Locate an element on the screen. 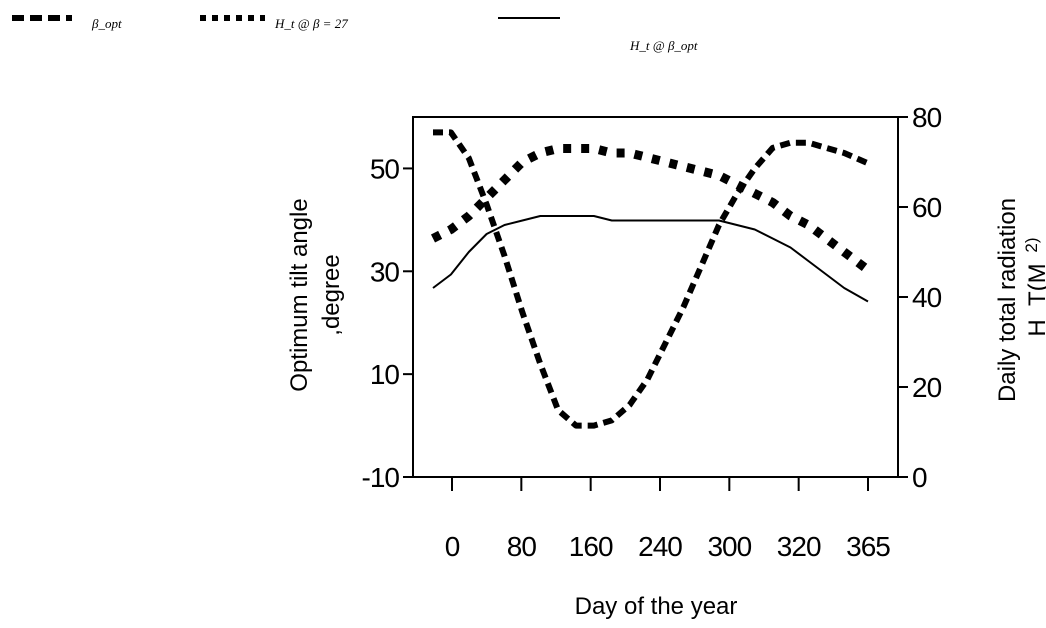  legend-label-ht-beta-opt: H_t @ β_opt is located at coordinates (663, 45).